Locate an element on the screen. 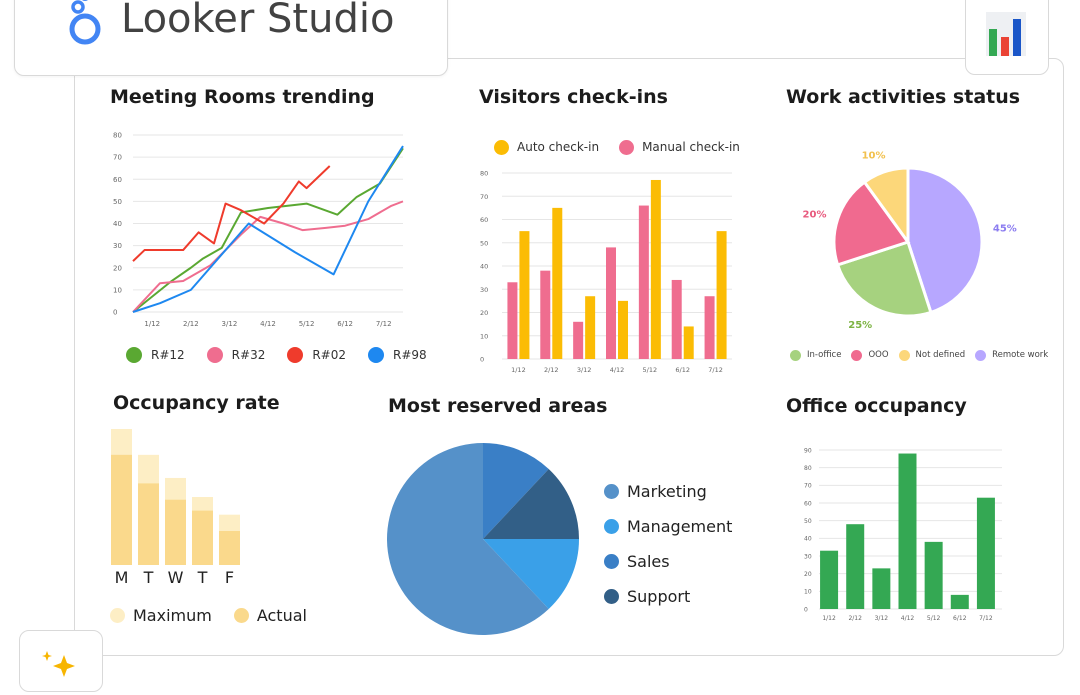 This screenshot has height=695, width=1080. legend-label: Maximum is located at coordinates (172, 615).